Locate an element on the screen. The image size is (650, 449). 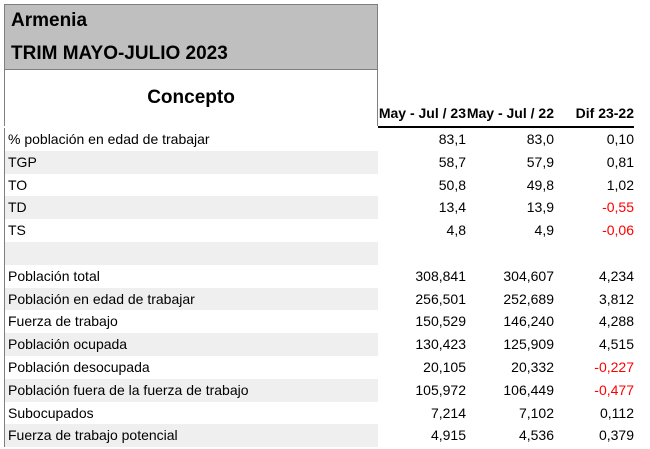
value-dif-23-22: 0,81 is located at coordinates (620, 161).